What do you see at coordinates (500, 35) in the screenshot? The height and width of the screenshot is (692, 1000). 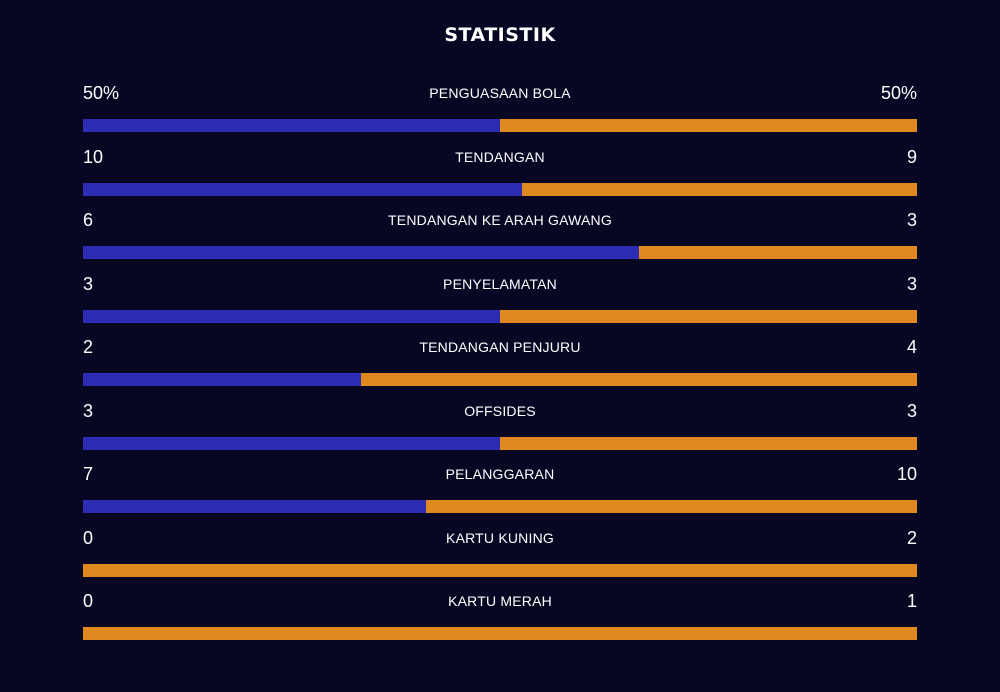 I see `stats-title: STATISTIK` at bounding box center [500, 35].